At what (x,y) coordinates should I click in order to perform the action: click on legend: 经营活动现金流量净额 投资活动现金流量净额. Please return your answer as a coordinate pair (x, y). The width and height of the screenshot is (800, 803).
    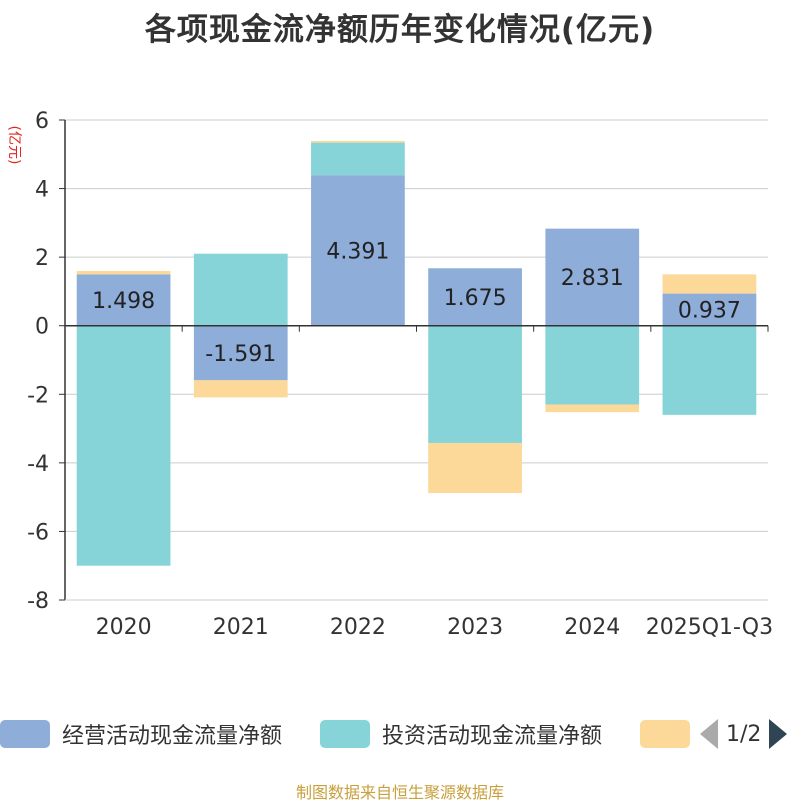
    Looking at the image, I should click on (400, 734).